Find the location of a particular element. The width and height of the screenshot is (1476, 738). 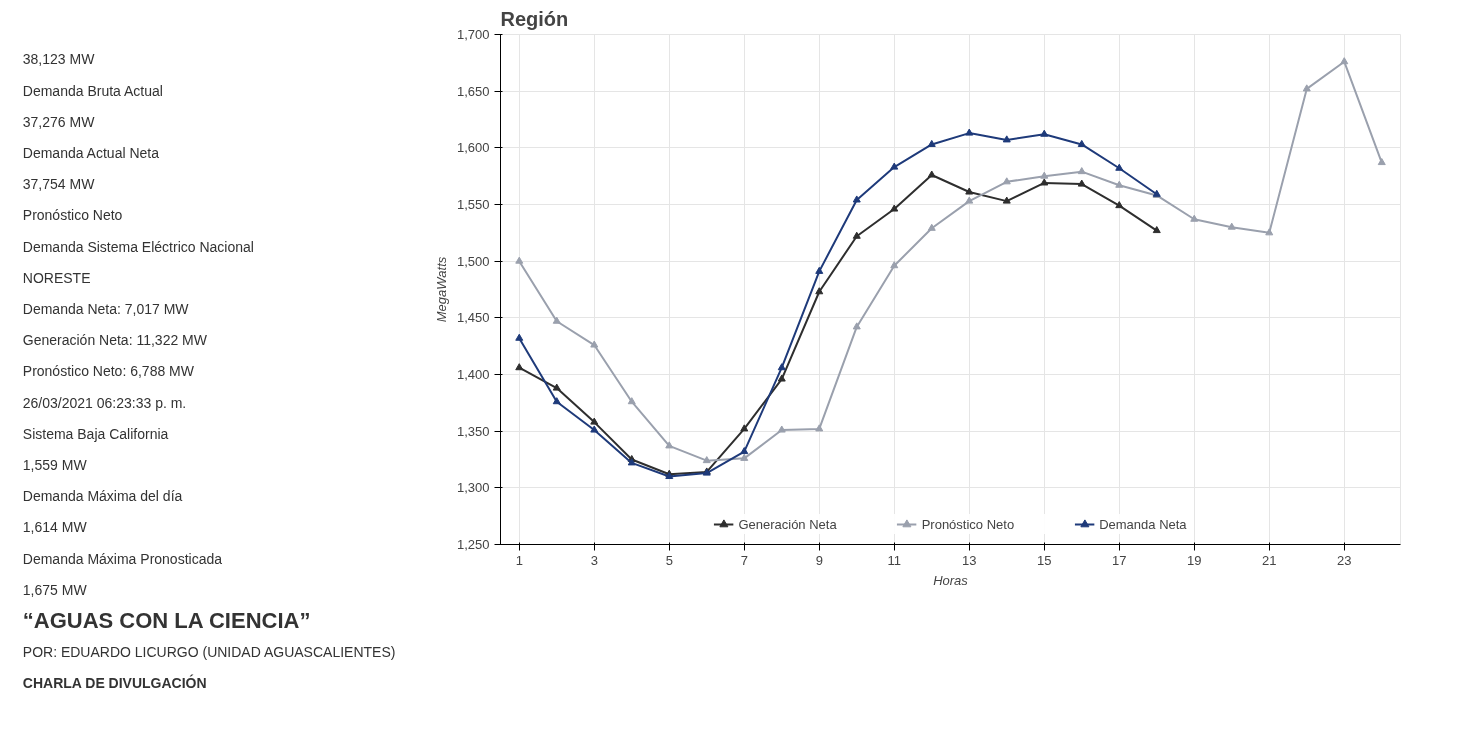

text: 37,276 MW is located at coordinates (59, 121).